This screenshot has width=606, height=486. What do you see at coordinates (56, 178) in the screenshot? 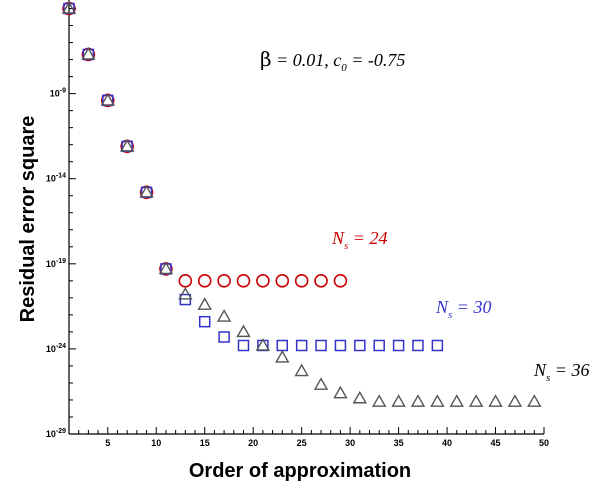
I see `y-tick-label: 10-14` at bounding box center [56, 178].